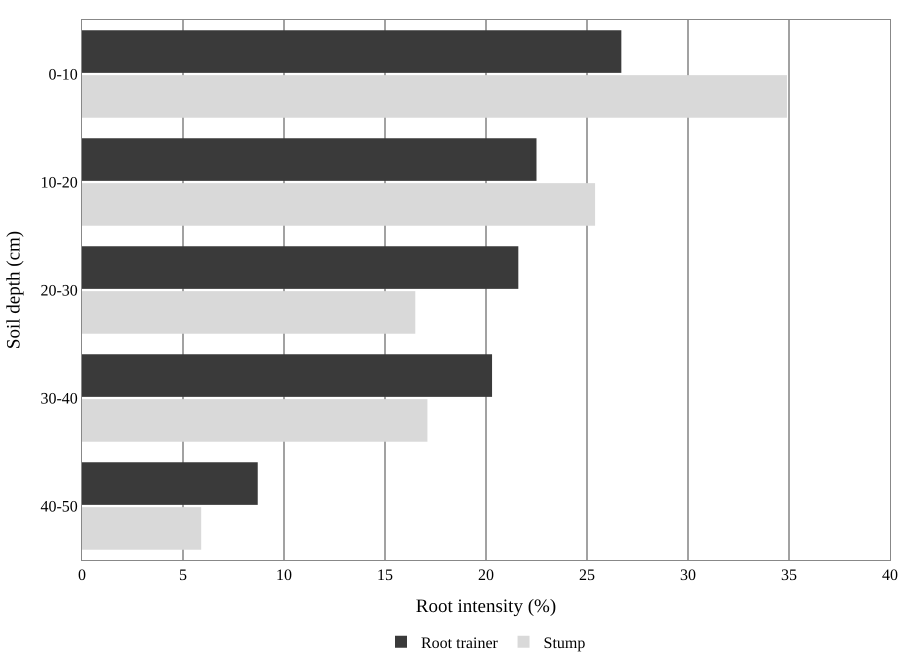  Describe the element at coordinates (587, 575) in the screenshot. I see `x-tick-label: 25` at that location.